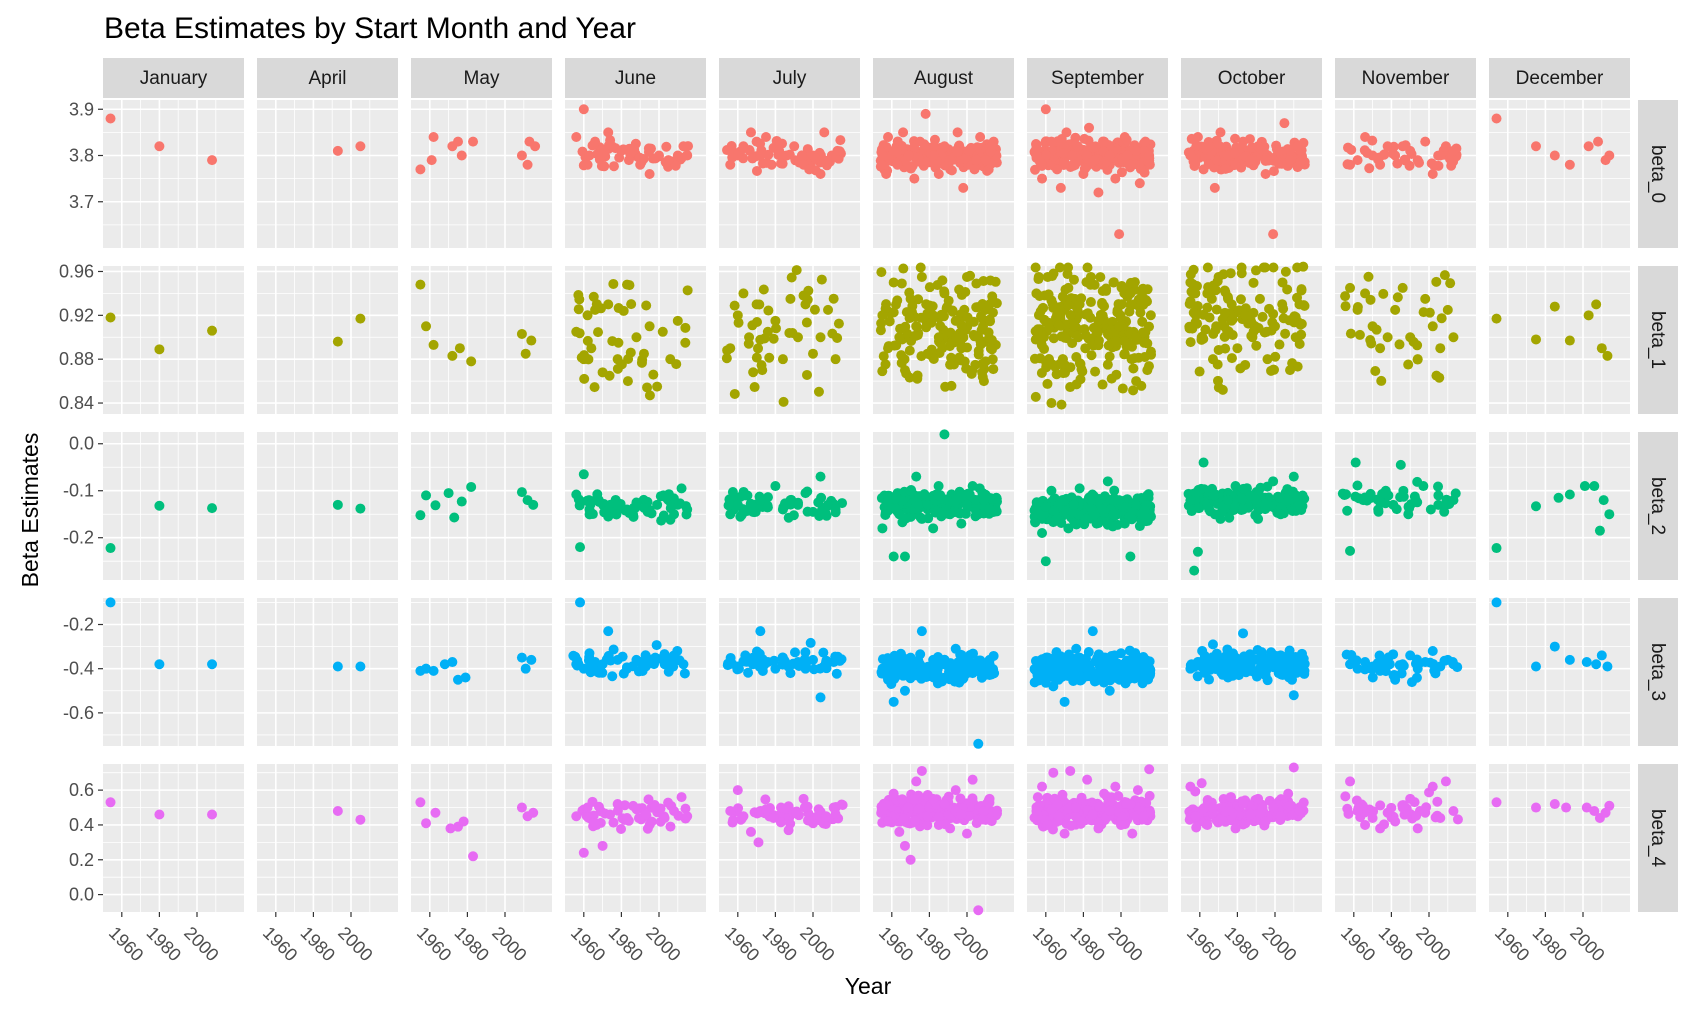 The width and height of the screenshot is (1692, 1016). What do you see at coordinates (370, 28) in the screenshot?
I see `chart-title: Beta Estimates by Start Month and Year` at bounding box center [370, 28].